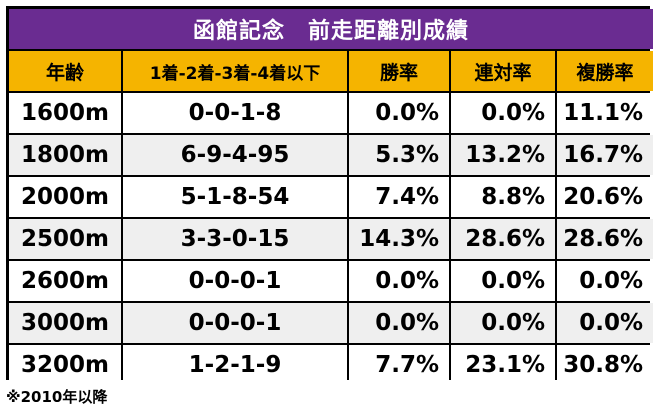 Image resolution: width=656 pixels, height=410 pixels. Describe the element at coordinates (57, 397) in the screenshot. I see `footnote: ※2010年以降` at that location.